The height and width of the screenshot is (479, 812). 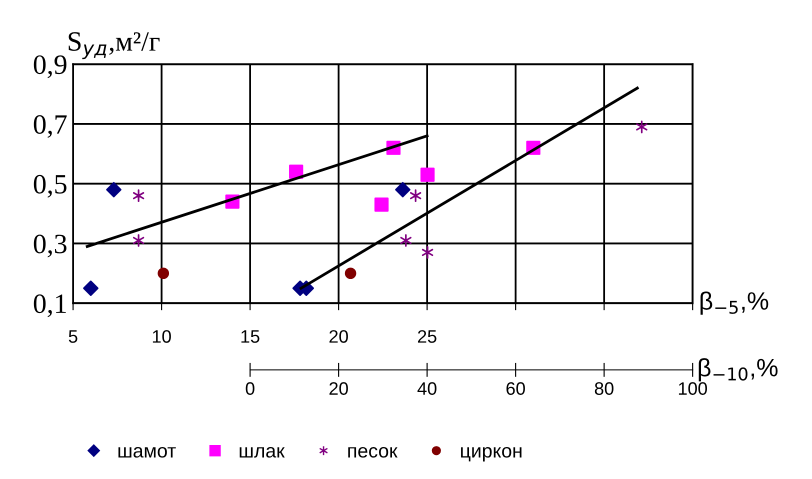 I want to click on legend-label: песок, so click(x=373, y=452).